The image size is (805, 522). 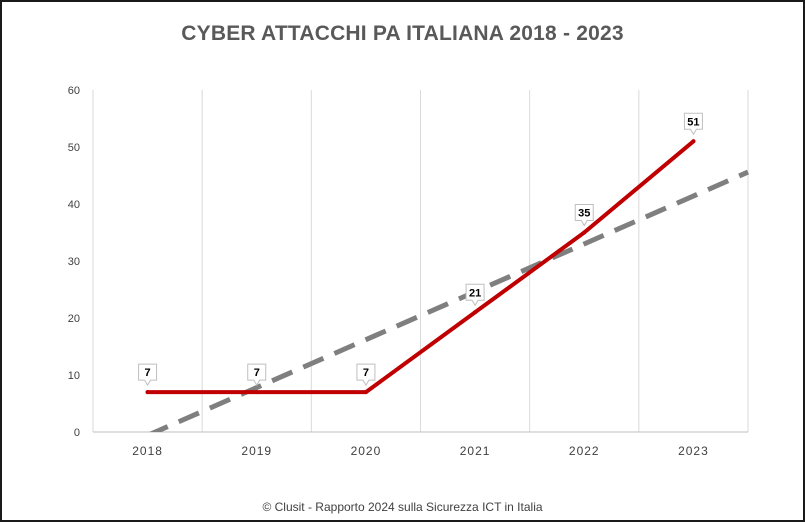 What do you see at coordinates (74, 91) in the screenshot?
I see `y-tick-label: 60` at bounding box center [74, 91].